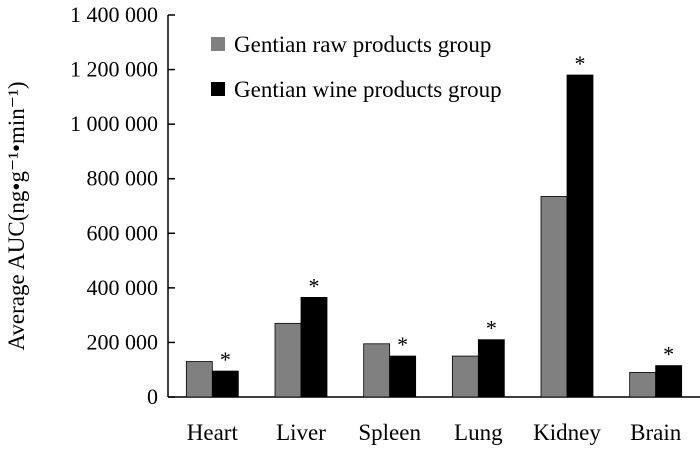 This screenshot has height=453, width=700. I want to click on legend-swatch-raw, so click(218, 44).